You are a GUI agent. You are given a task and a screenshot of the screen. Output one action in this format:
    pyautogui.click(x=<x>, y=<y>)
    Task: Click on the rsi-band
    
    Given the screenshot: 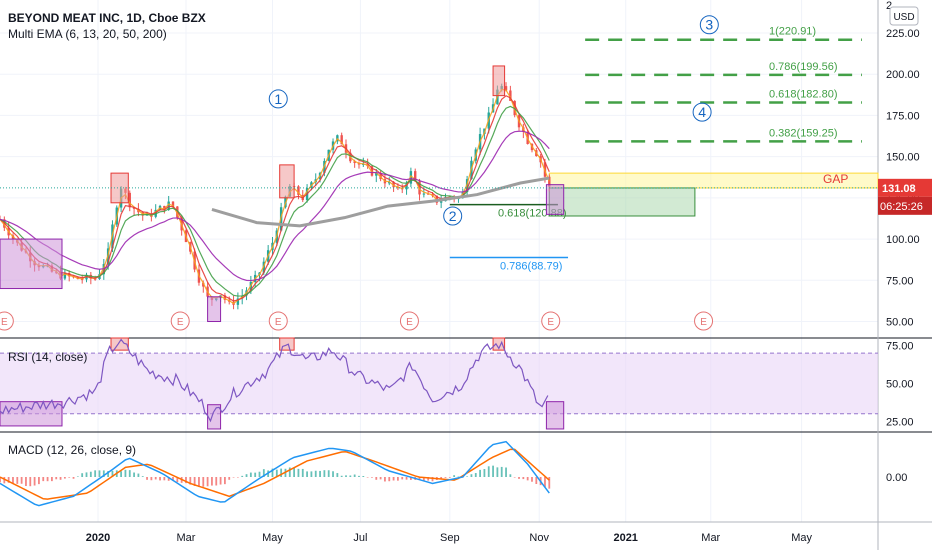 What is the action you would take?
    pyautogui.click(x=439, y=383)
    